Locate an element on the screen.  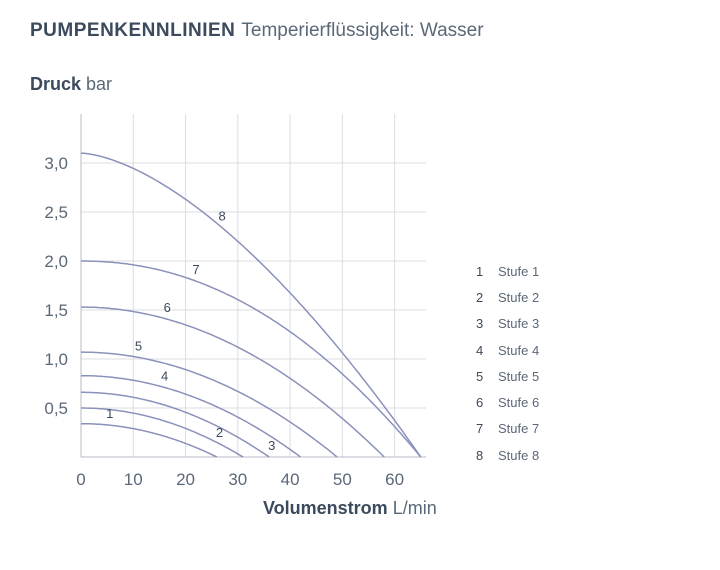
legend-item: 6 Stufe 6 is located at coordinates (507, 402).